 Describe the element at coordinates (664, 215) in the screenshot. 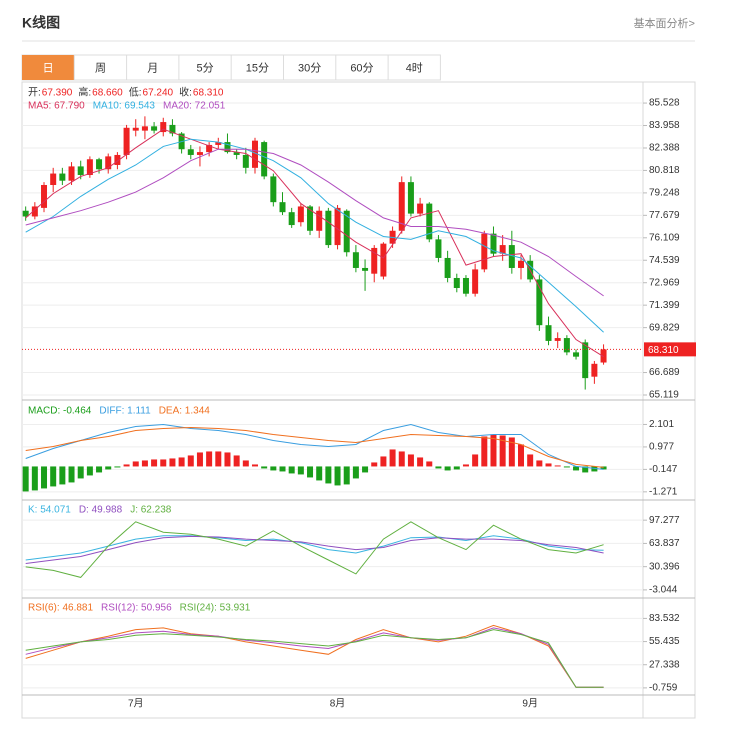

I see `y-tick-label: 77.679` at that location.